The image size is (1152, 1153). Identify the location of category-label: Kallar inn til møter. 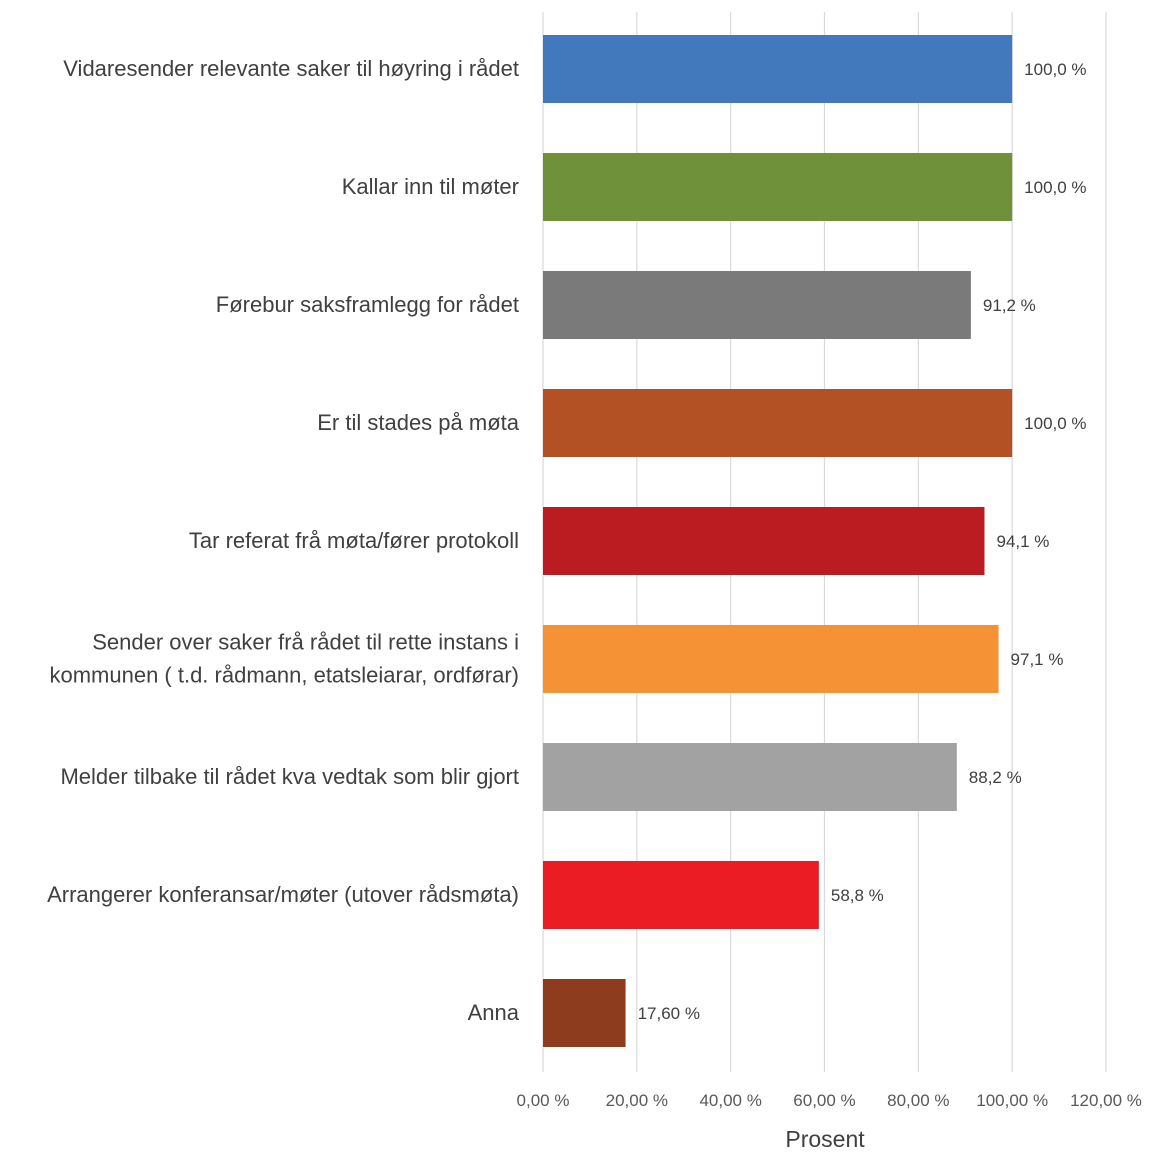
(430, 186).